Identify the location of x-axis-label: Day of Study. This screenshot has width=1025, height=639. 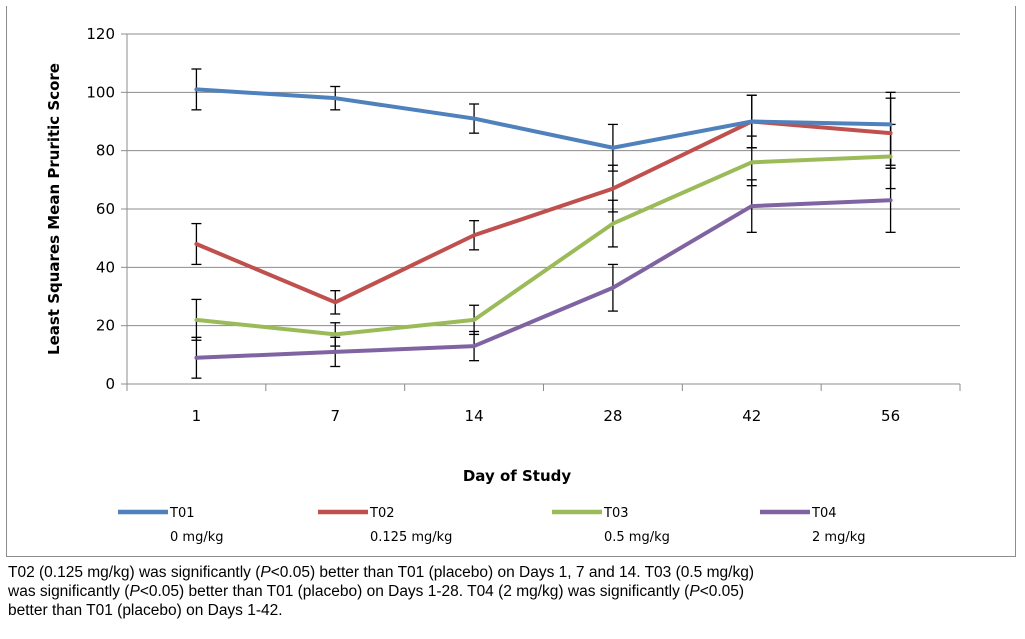
(517, 476).